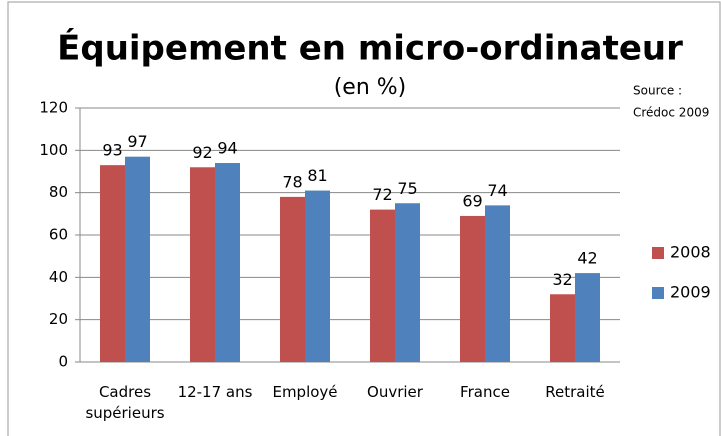 Image resolution: width=721 pixels, height=436 pixels. Describe the element at coordinates (472, 200) in the screenshot. I see `data-label: 69` at that location.